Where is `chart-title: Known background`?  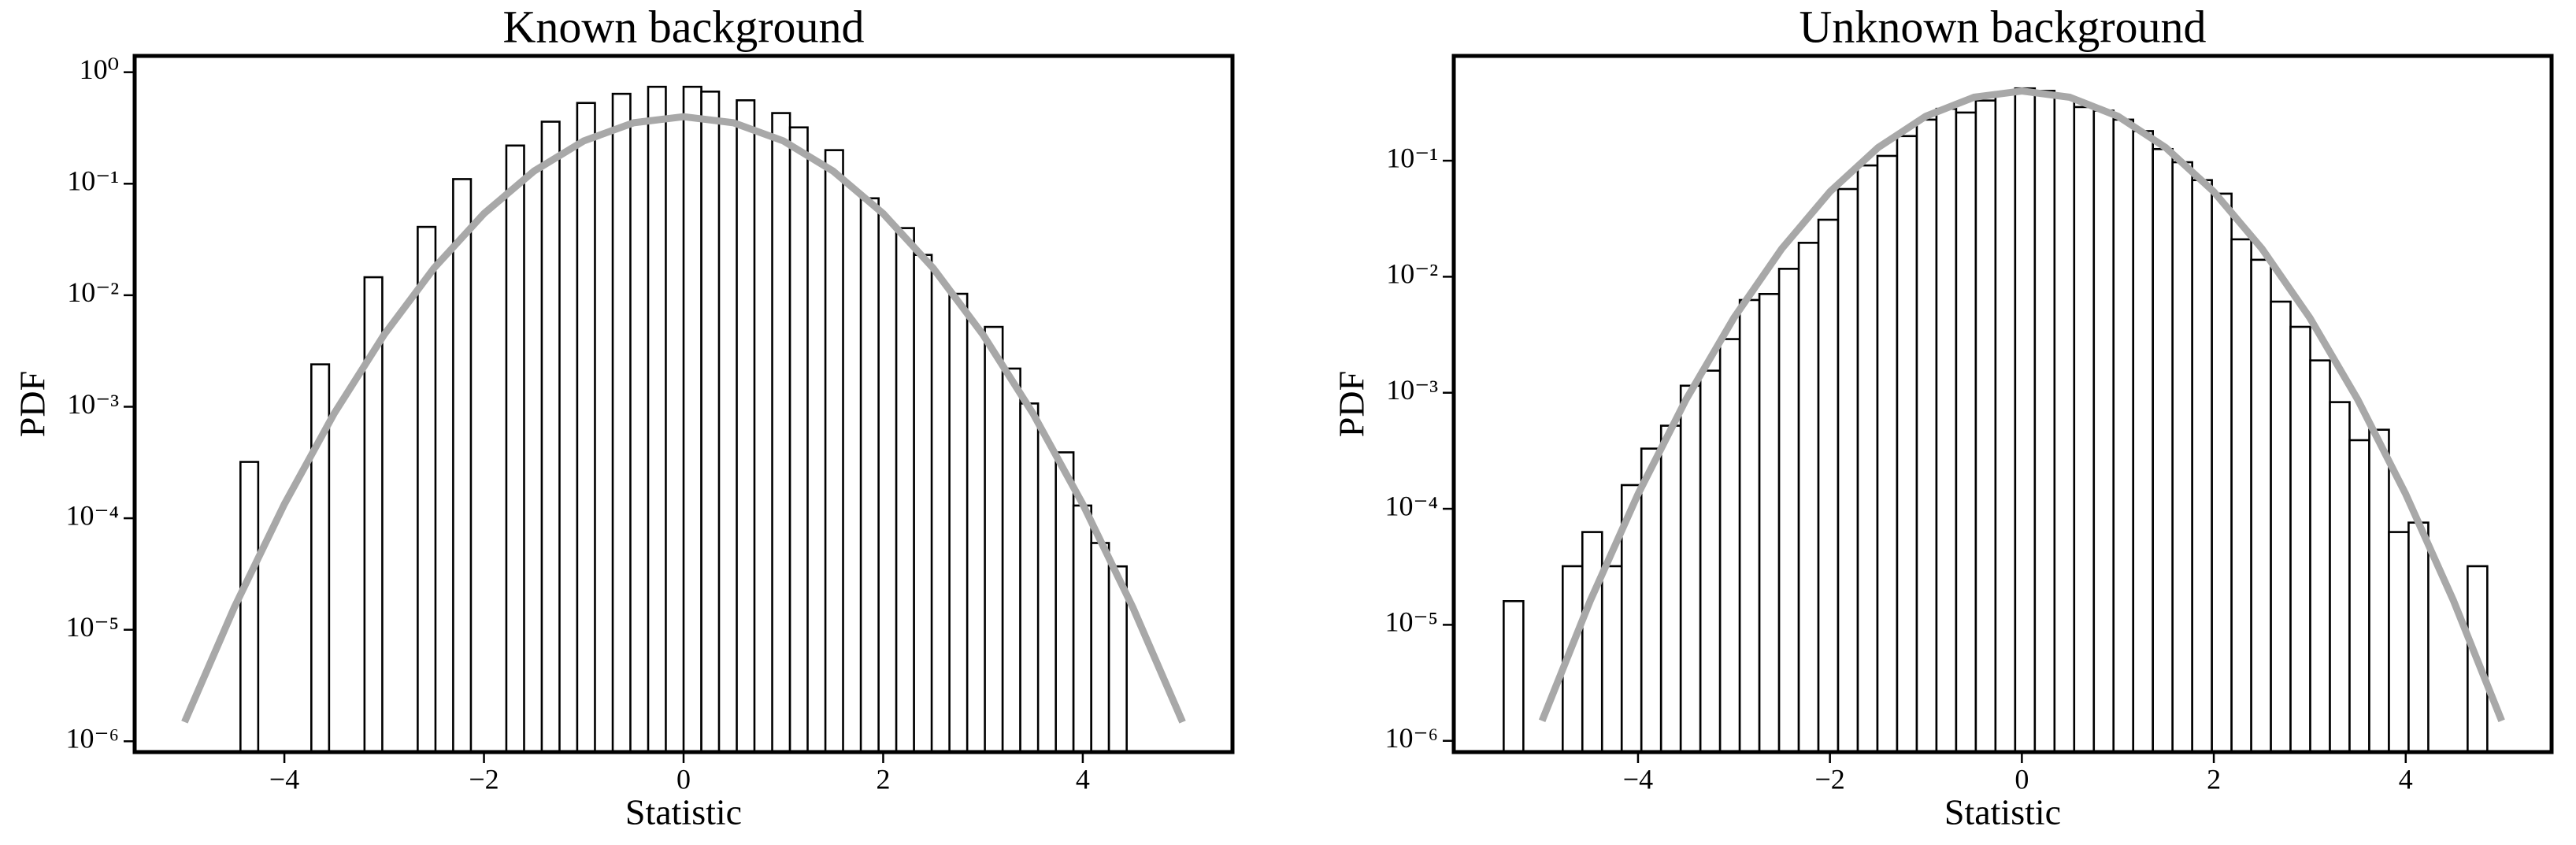 chart-title: Known background is located at coordinates (683, 26).